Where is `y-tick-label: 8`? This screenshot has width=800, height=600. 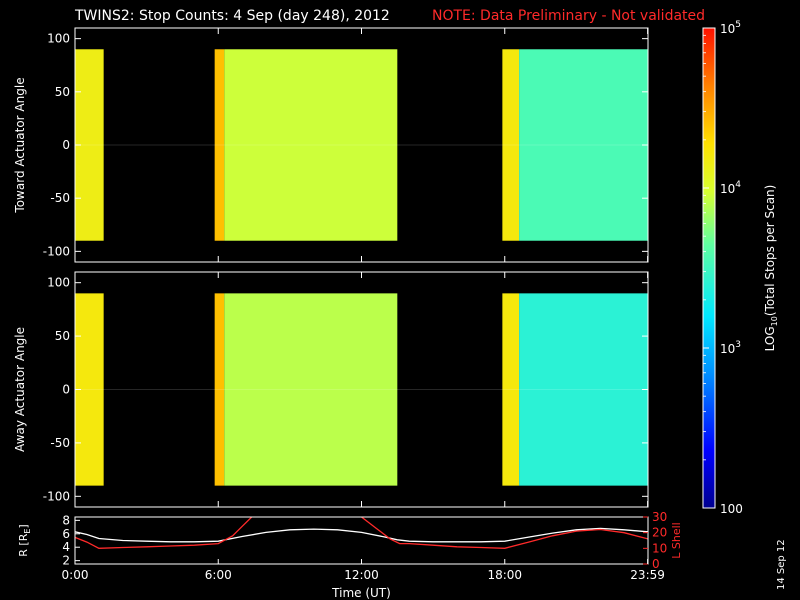
y-tick-label: 8 is located at coordinates (66, 520).